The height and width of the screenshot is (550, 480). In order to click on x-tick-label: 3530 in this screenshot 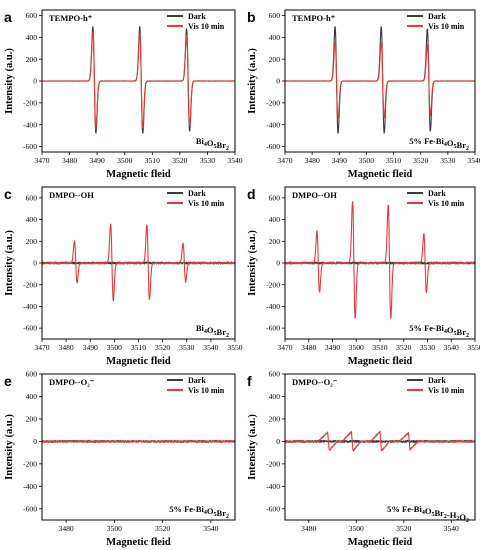, I will do `click(427, 347)`.